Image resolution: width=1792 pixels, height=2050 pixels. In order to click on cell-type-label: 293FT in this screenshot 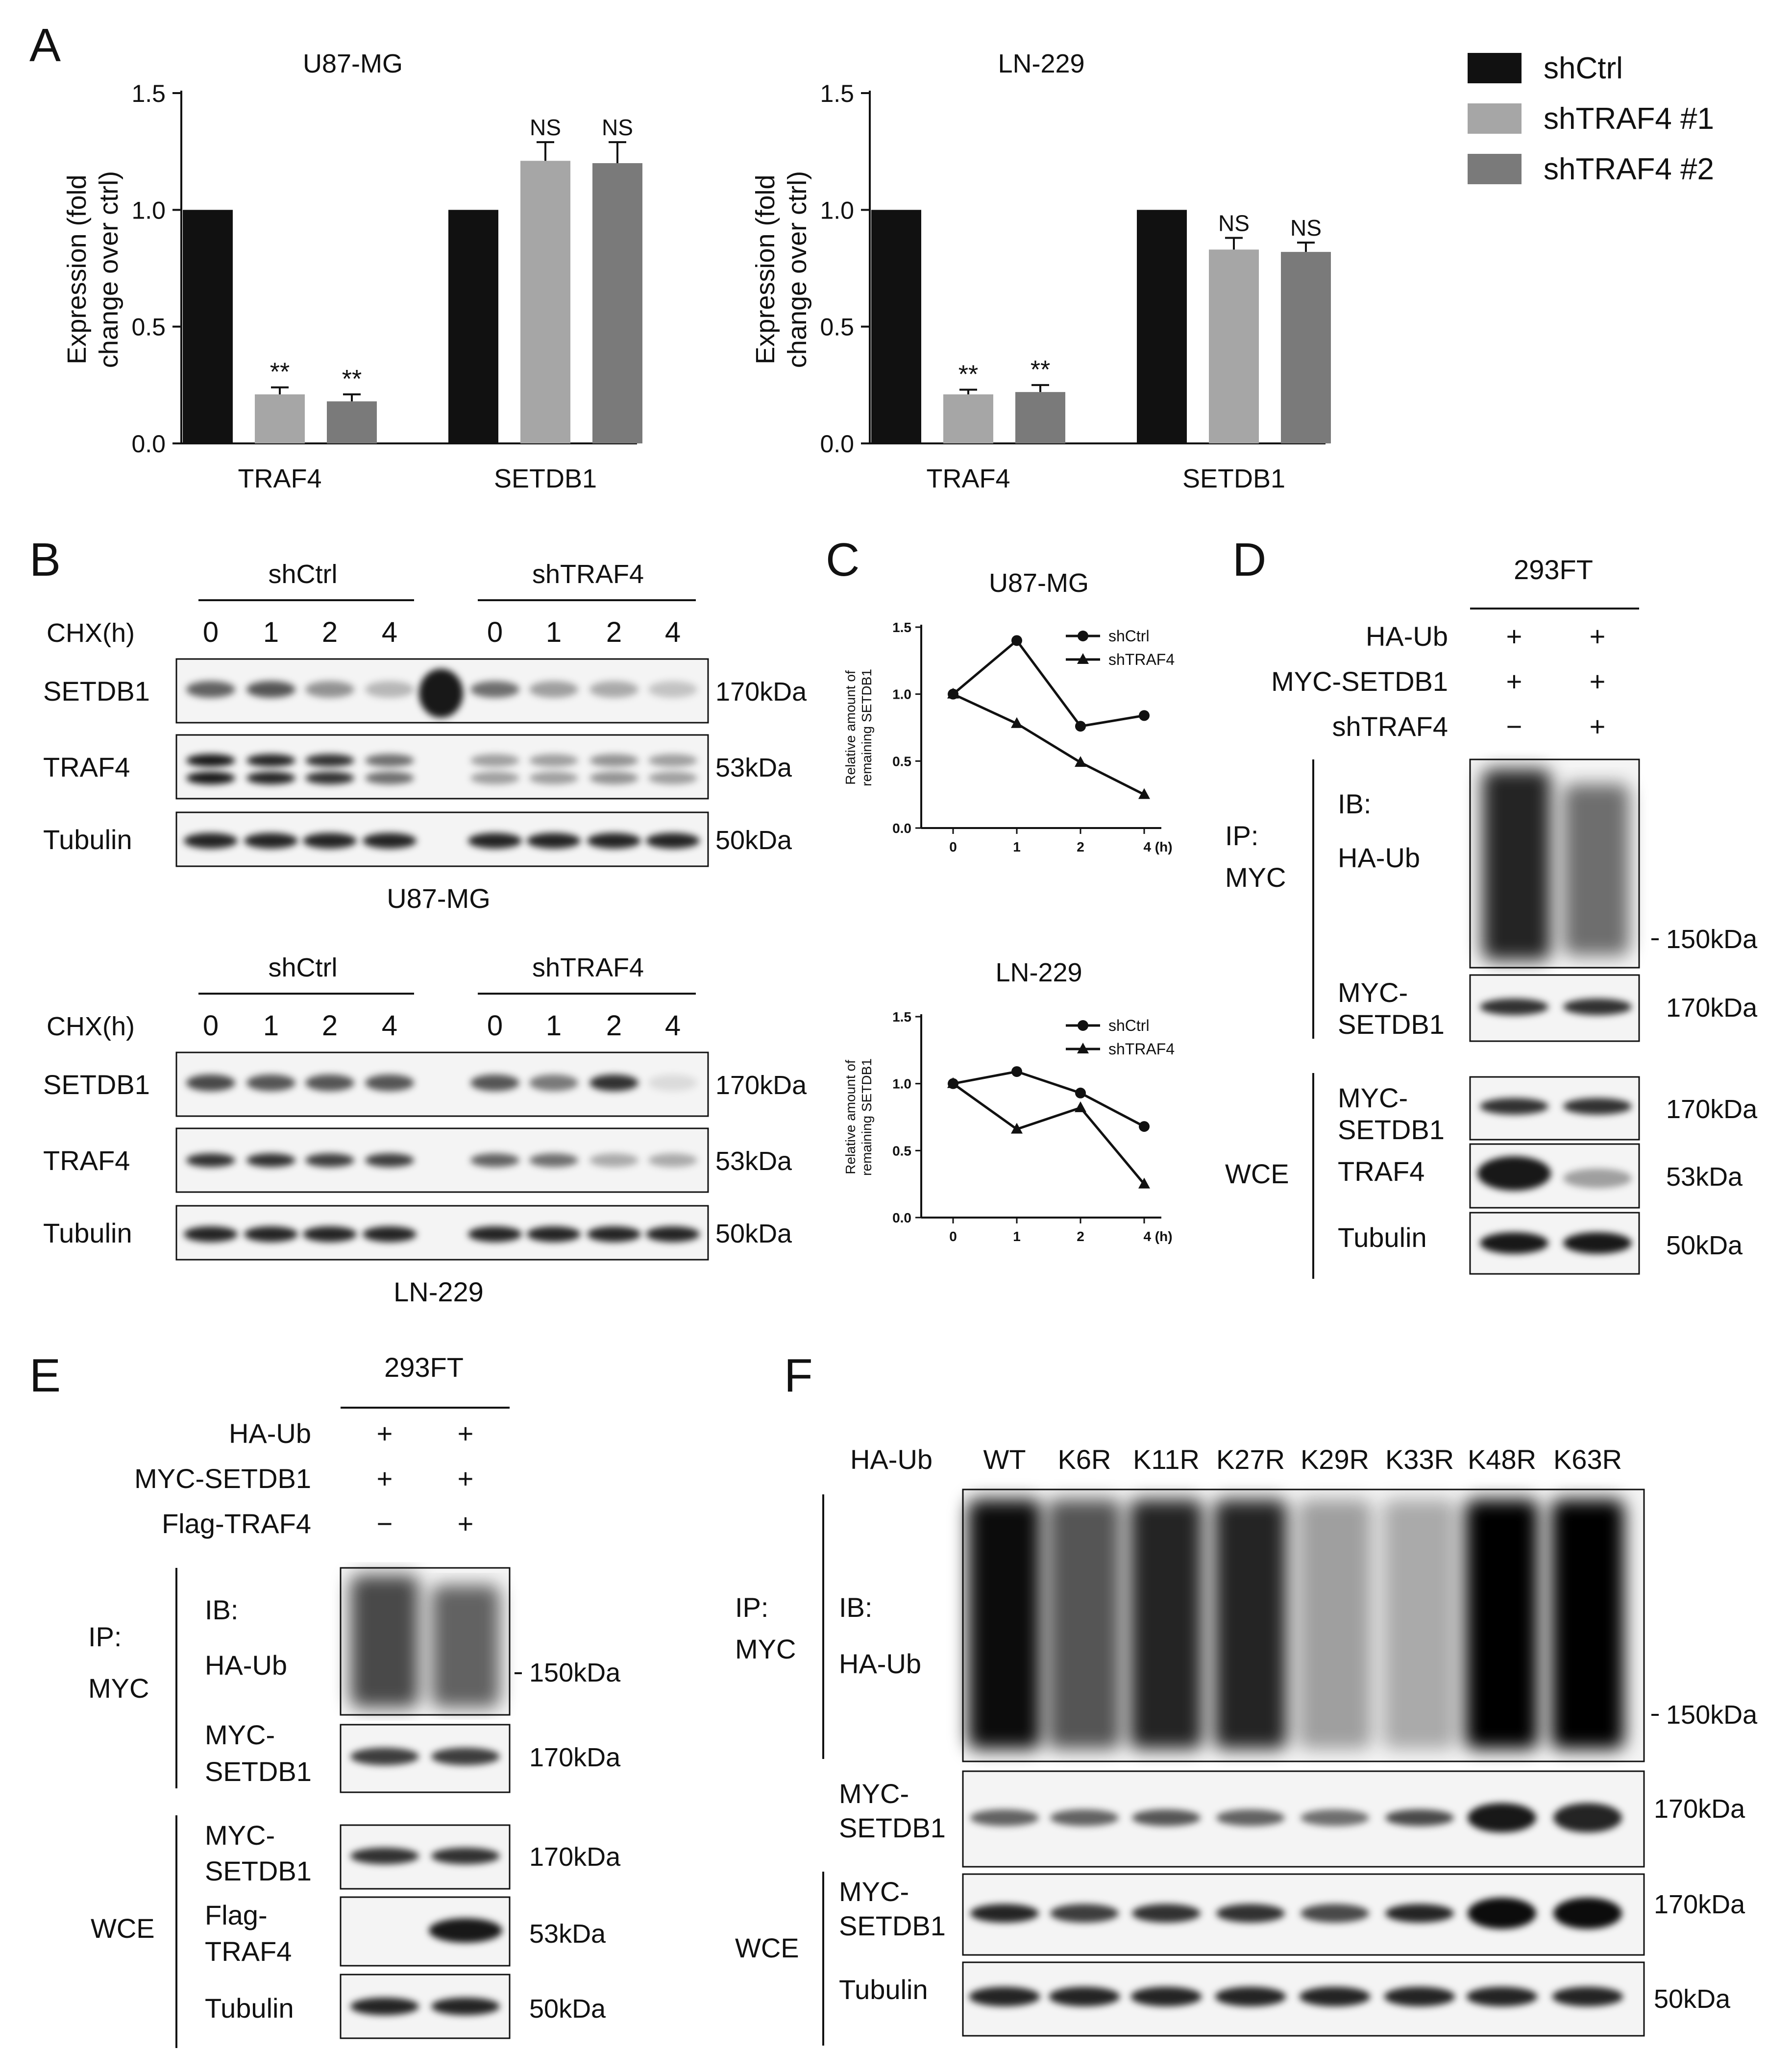, I will do `click(1553, 569)`.